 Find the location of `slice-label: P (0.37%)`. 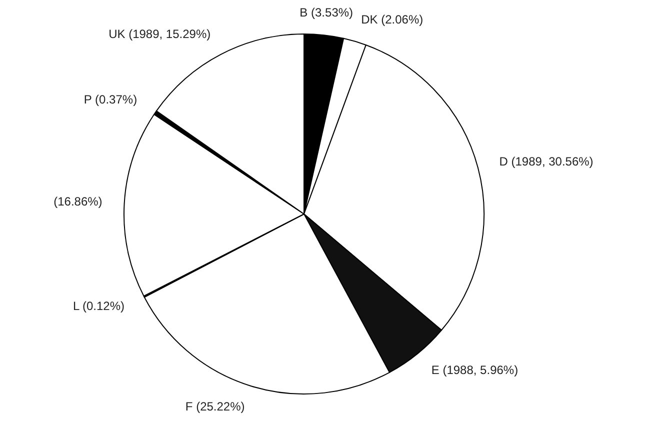

slice-label: P (0.37%) is located at coordinates (111, 99).